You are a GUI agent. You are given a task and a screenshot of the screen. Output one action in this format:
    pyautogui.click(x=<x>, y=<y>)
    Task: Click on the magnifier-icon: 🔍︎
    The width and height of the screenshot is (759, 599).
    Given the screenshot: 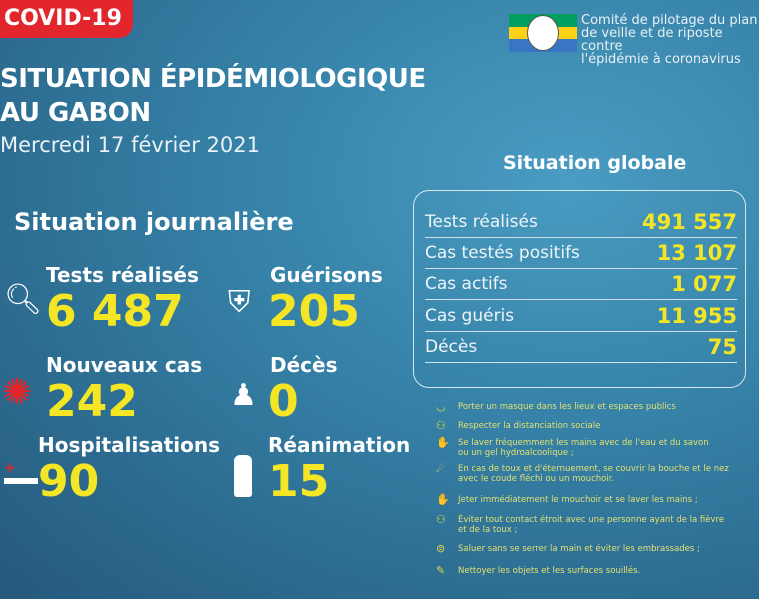 What is the action you would take?
    pyautogui.click(x=23, y=299)
    